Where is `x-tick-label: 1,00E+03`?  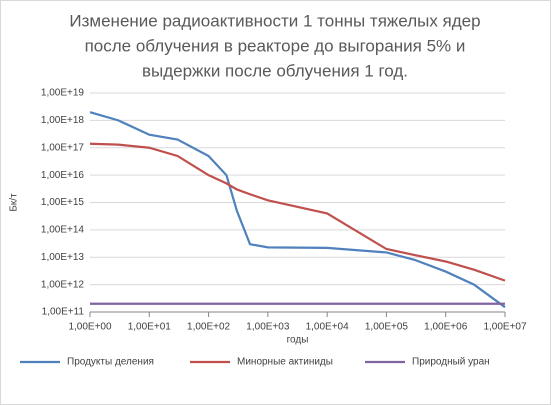 x-tick-label: 1,00E+03 is located at coordinates (268, 327).